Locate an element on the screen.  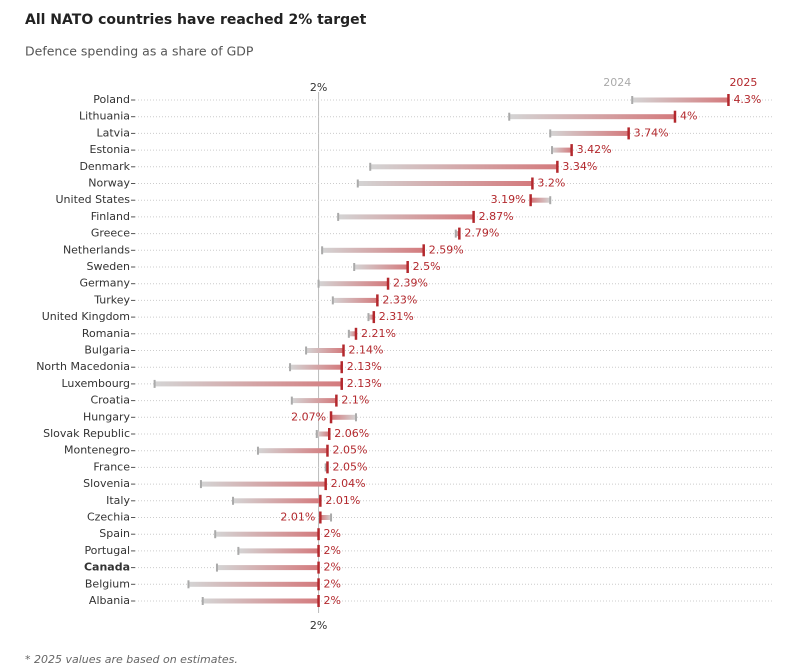
value-label: 3.42% is located at coordinates (594, 149).